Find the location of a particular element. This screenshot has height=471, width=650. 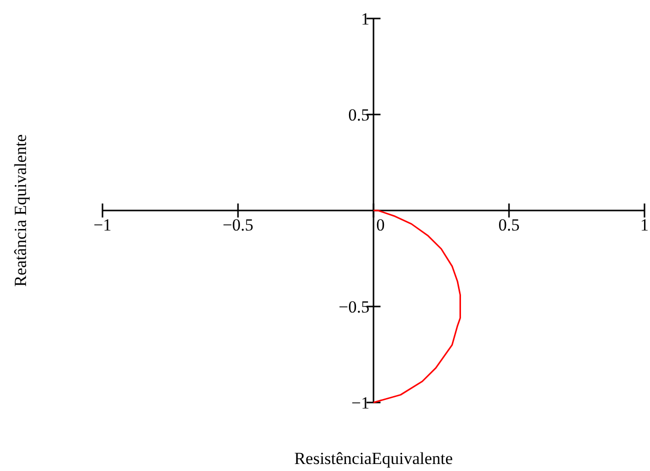

y-tick-label: 1 is located at coordinates (365, 19).